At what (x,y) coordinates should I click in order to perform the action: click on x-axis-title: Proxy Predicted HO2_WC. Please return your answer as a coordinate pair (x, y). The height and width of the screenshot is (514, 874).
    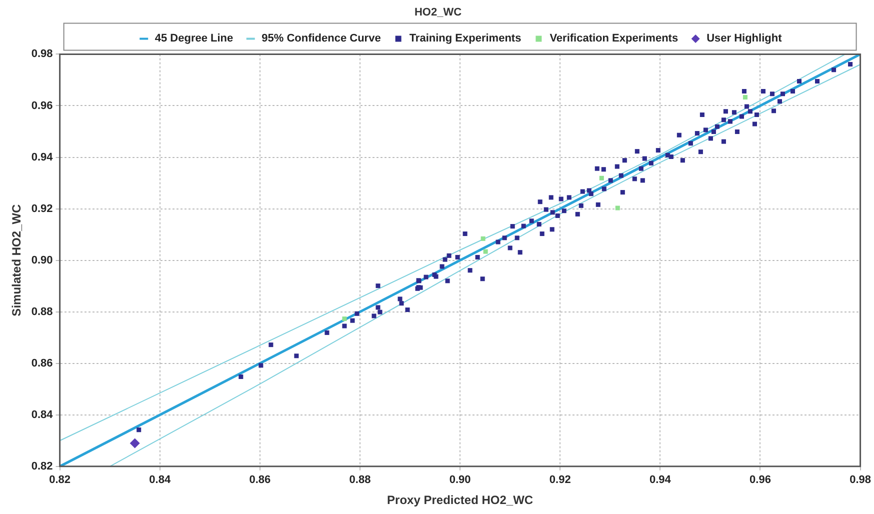
    Looking at the image, I should click on (460, 500).